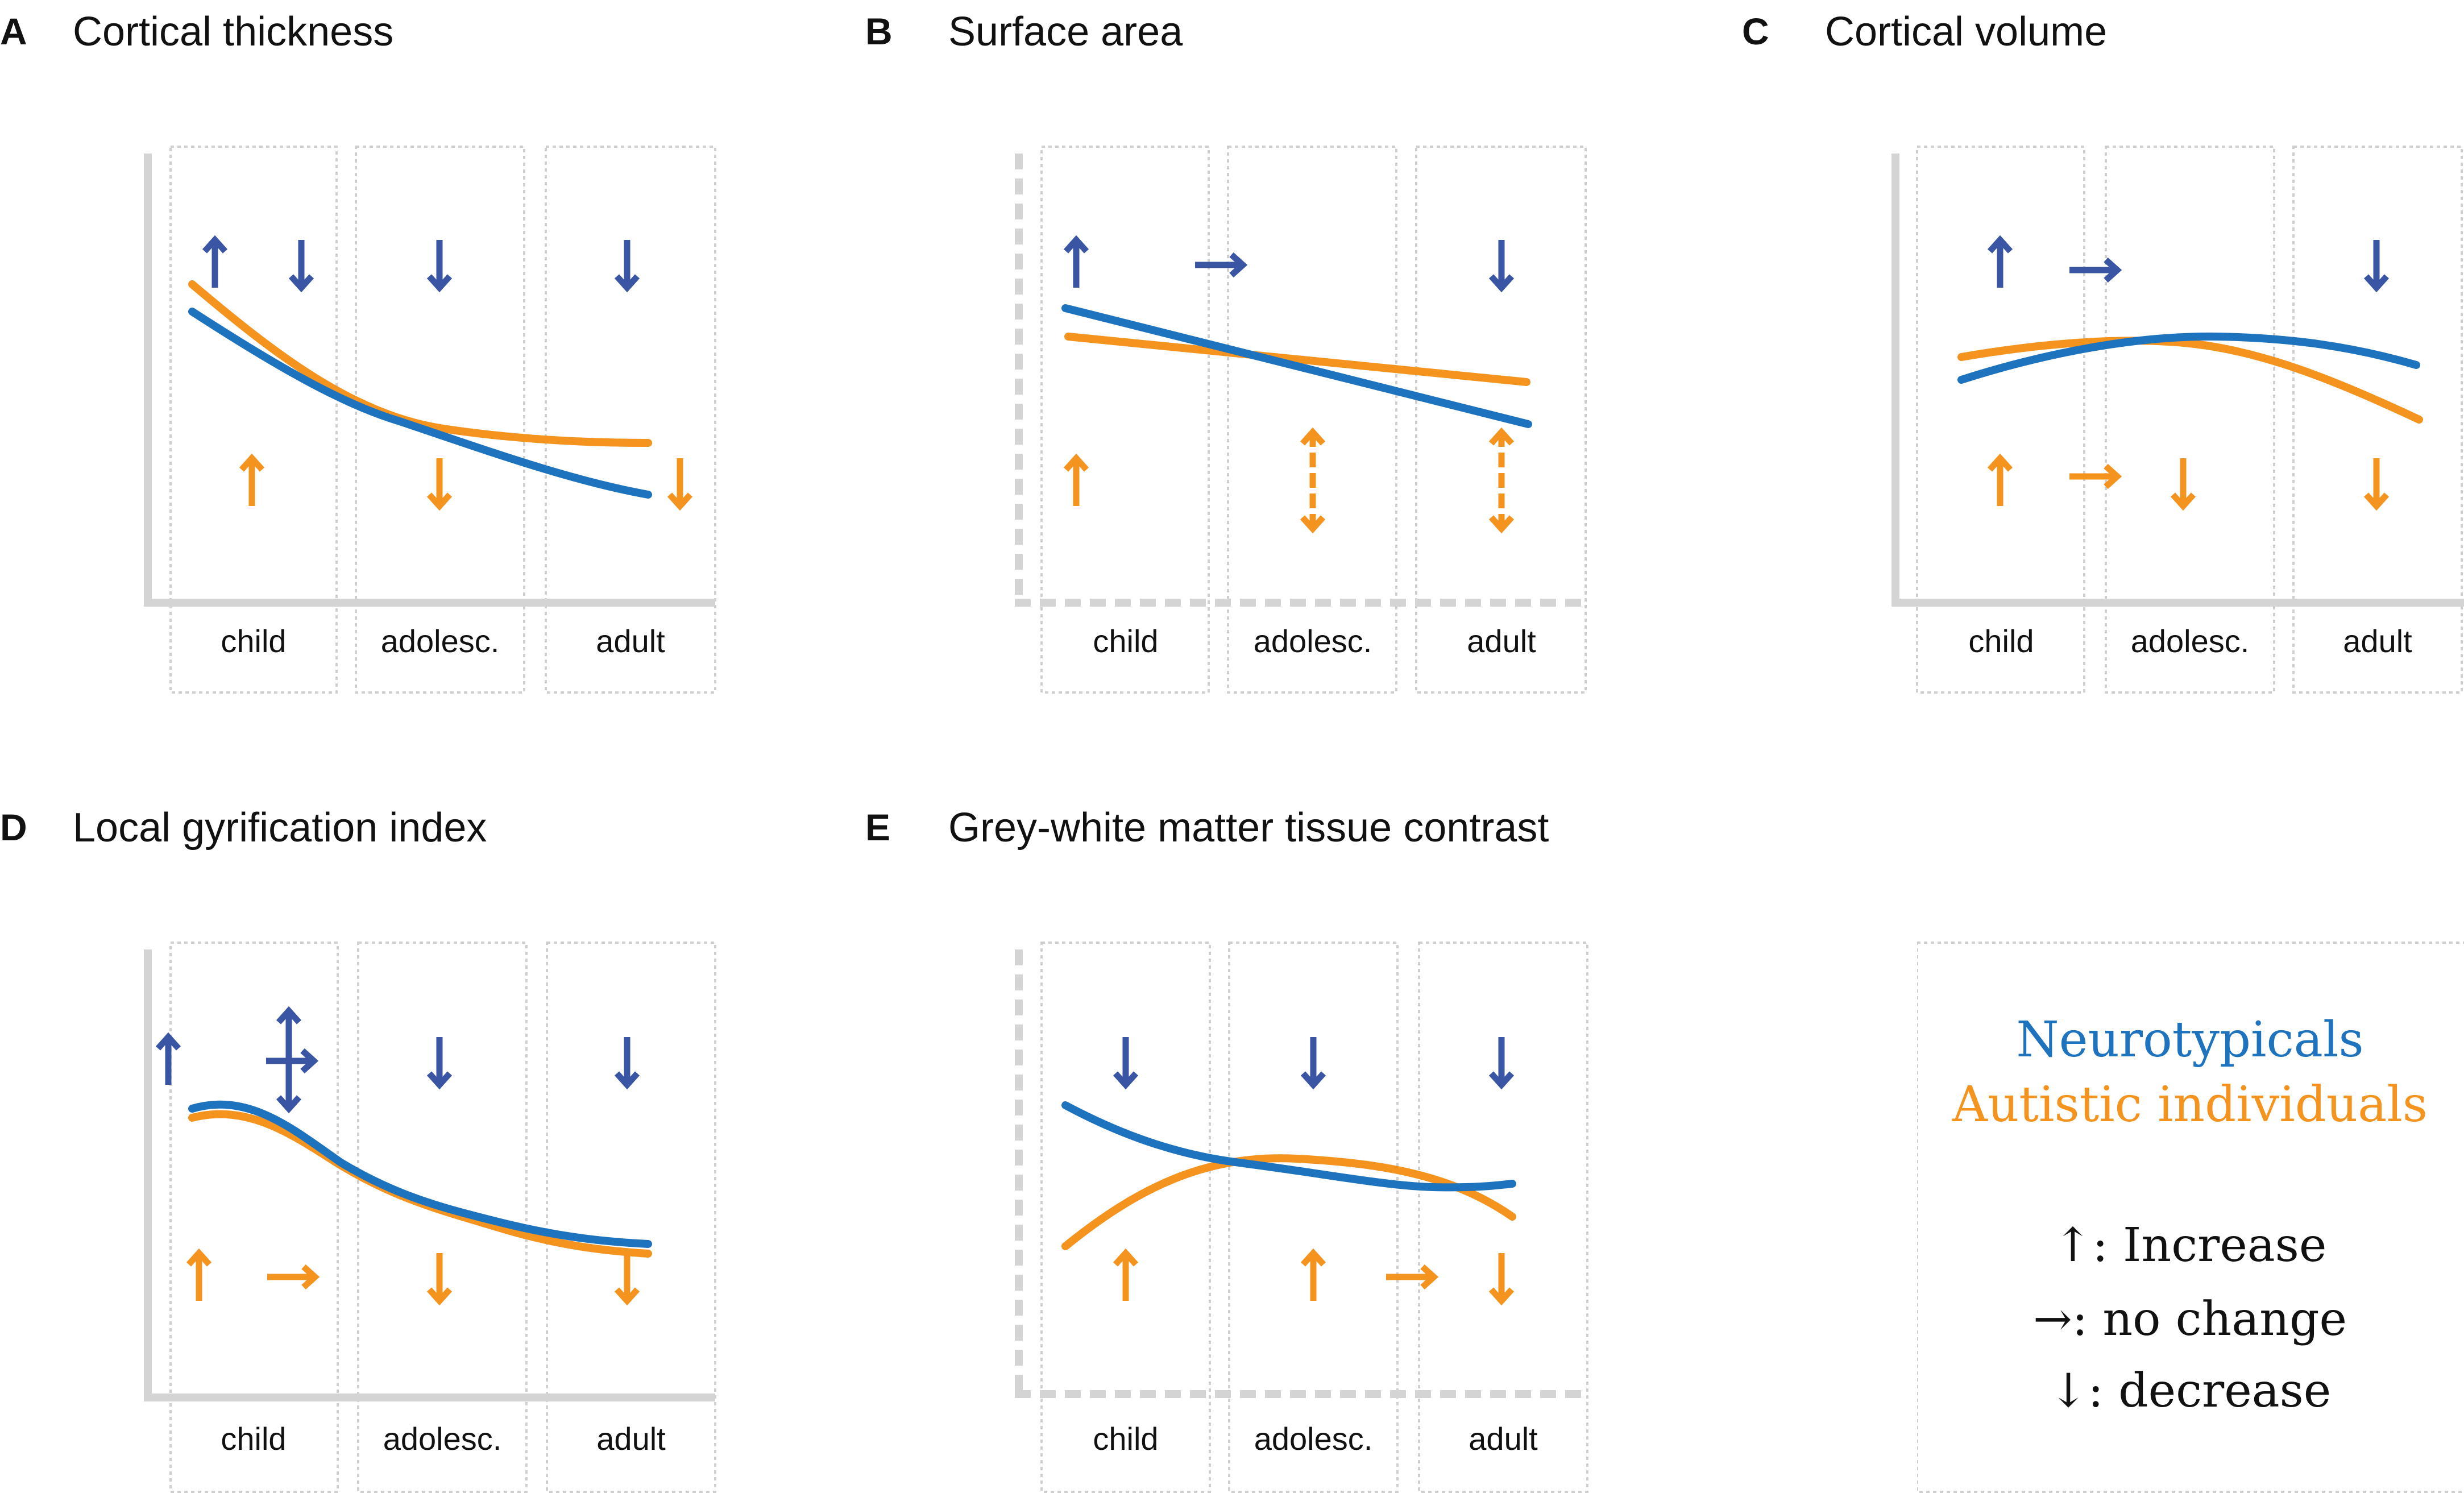 The image size is (2464, 1493). Describe the element at coordinates (1755, 31) in the screenshot. I see `panel-letter: C` at that location.